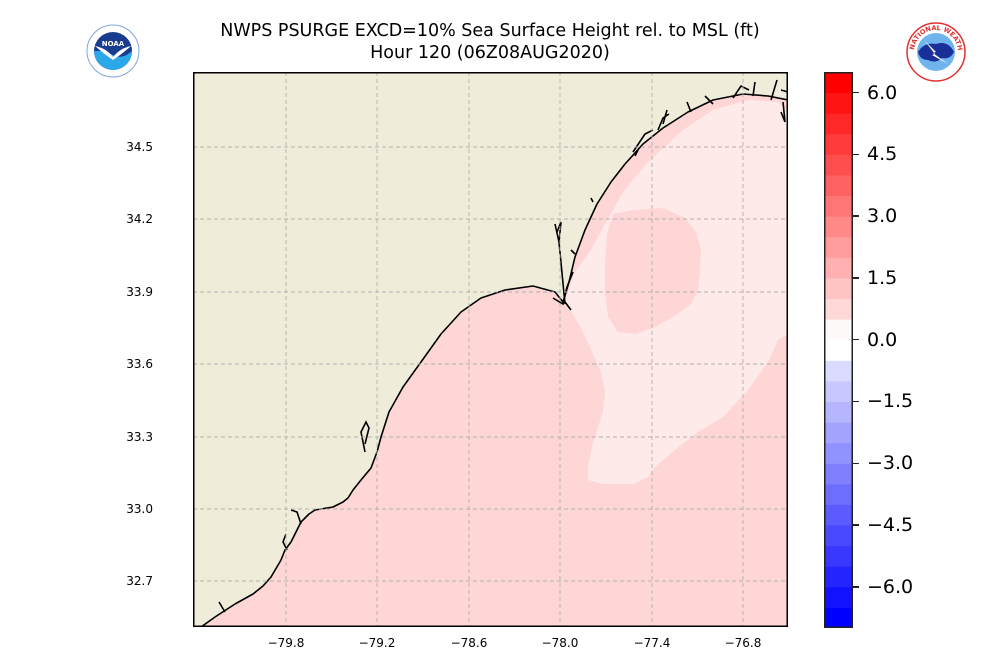 The image size is (991, 668). Describe the element at coordinates (890, 586) in the screenshot. I see `colorbar-tick-label: −6.0` at that location.